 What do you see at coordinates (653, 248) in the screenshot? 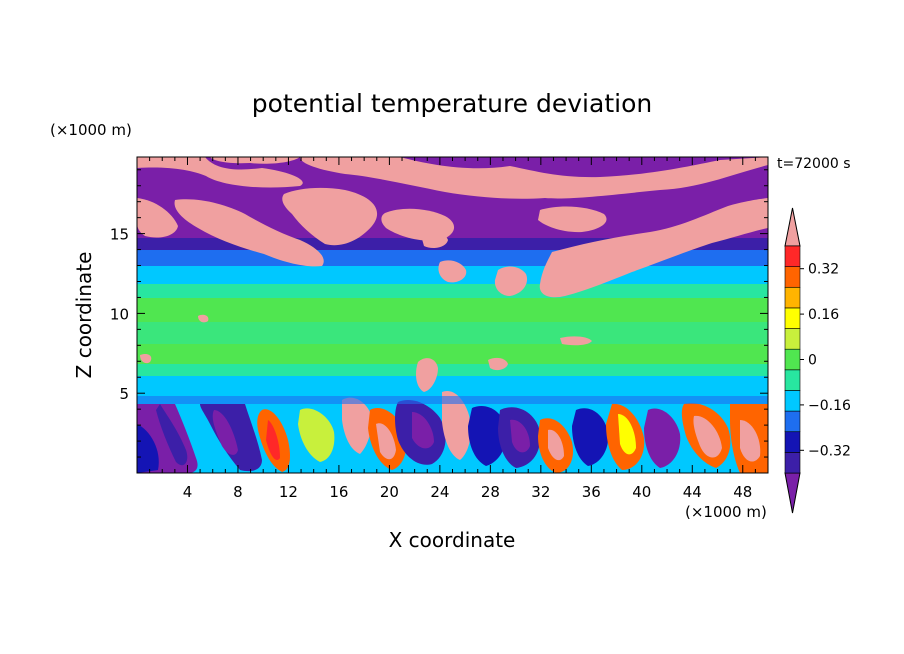
I see `upper-anomaly-i` at bounding box center [653, 248].